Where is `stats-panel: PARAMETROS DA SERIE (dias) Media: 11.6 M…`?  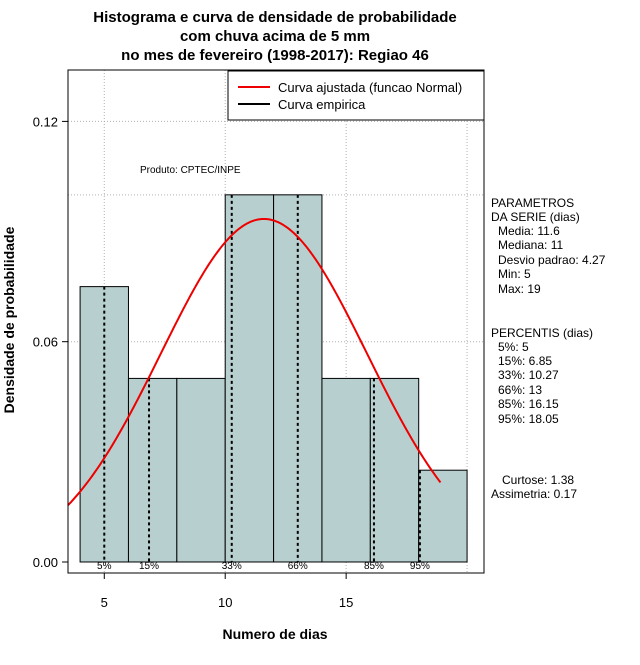 stats-panel: PARAMETROS DA SERIE (dias) Media: 11.6 M… is located at coordinates (548, 348).